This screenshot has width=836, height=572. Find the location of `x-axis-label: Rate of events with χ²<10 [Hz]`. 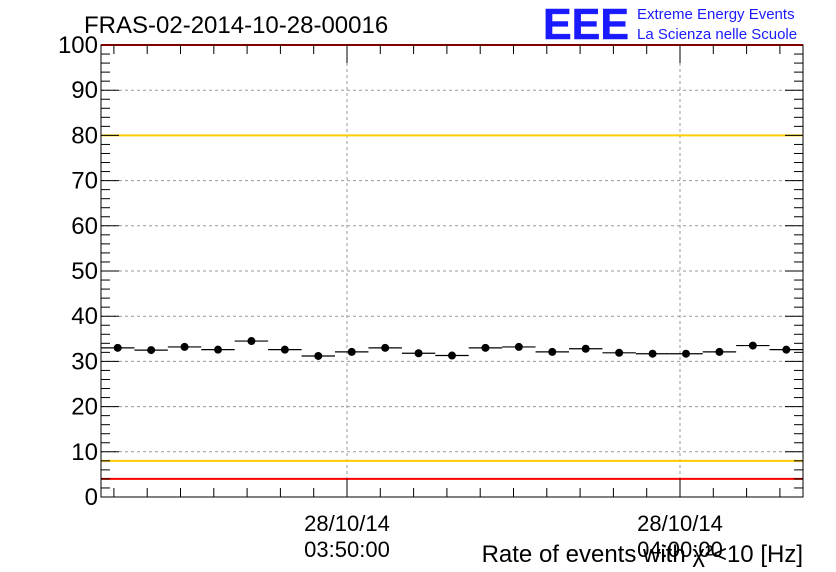

x-axis-label: Rate of events with χ²<10 [Hz] is located at coordinates (642, 554).